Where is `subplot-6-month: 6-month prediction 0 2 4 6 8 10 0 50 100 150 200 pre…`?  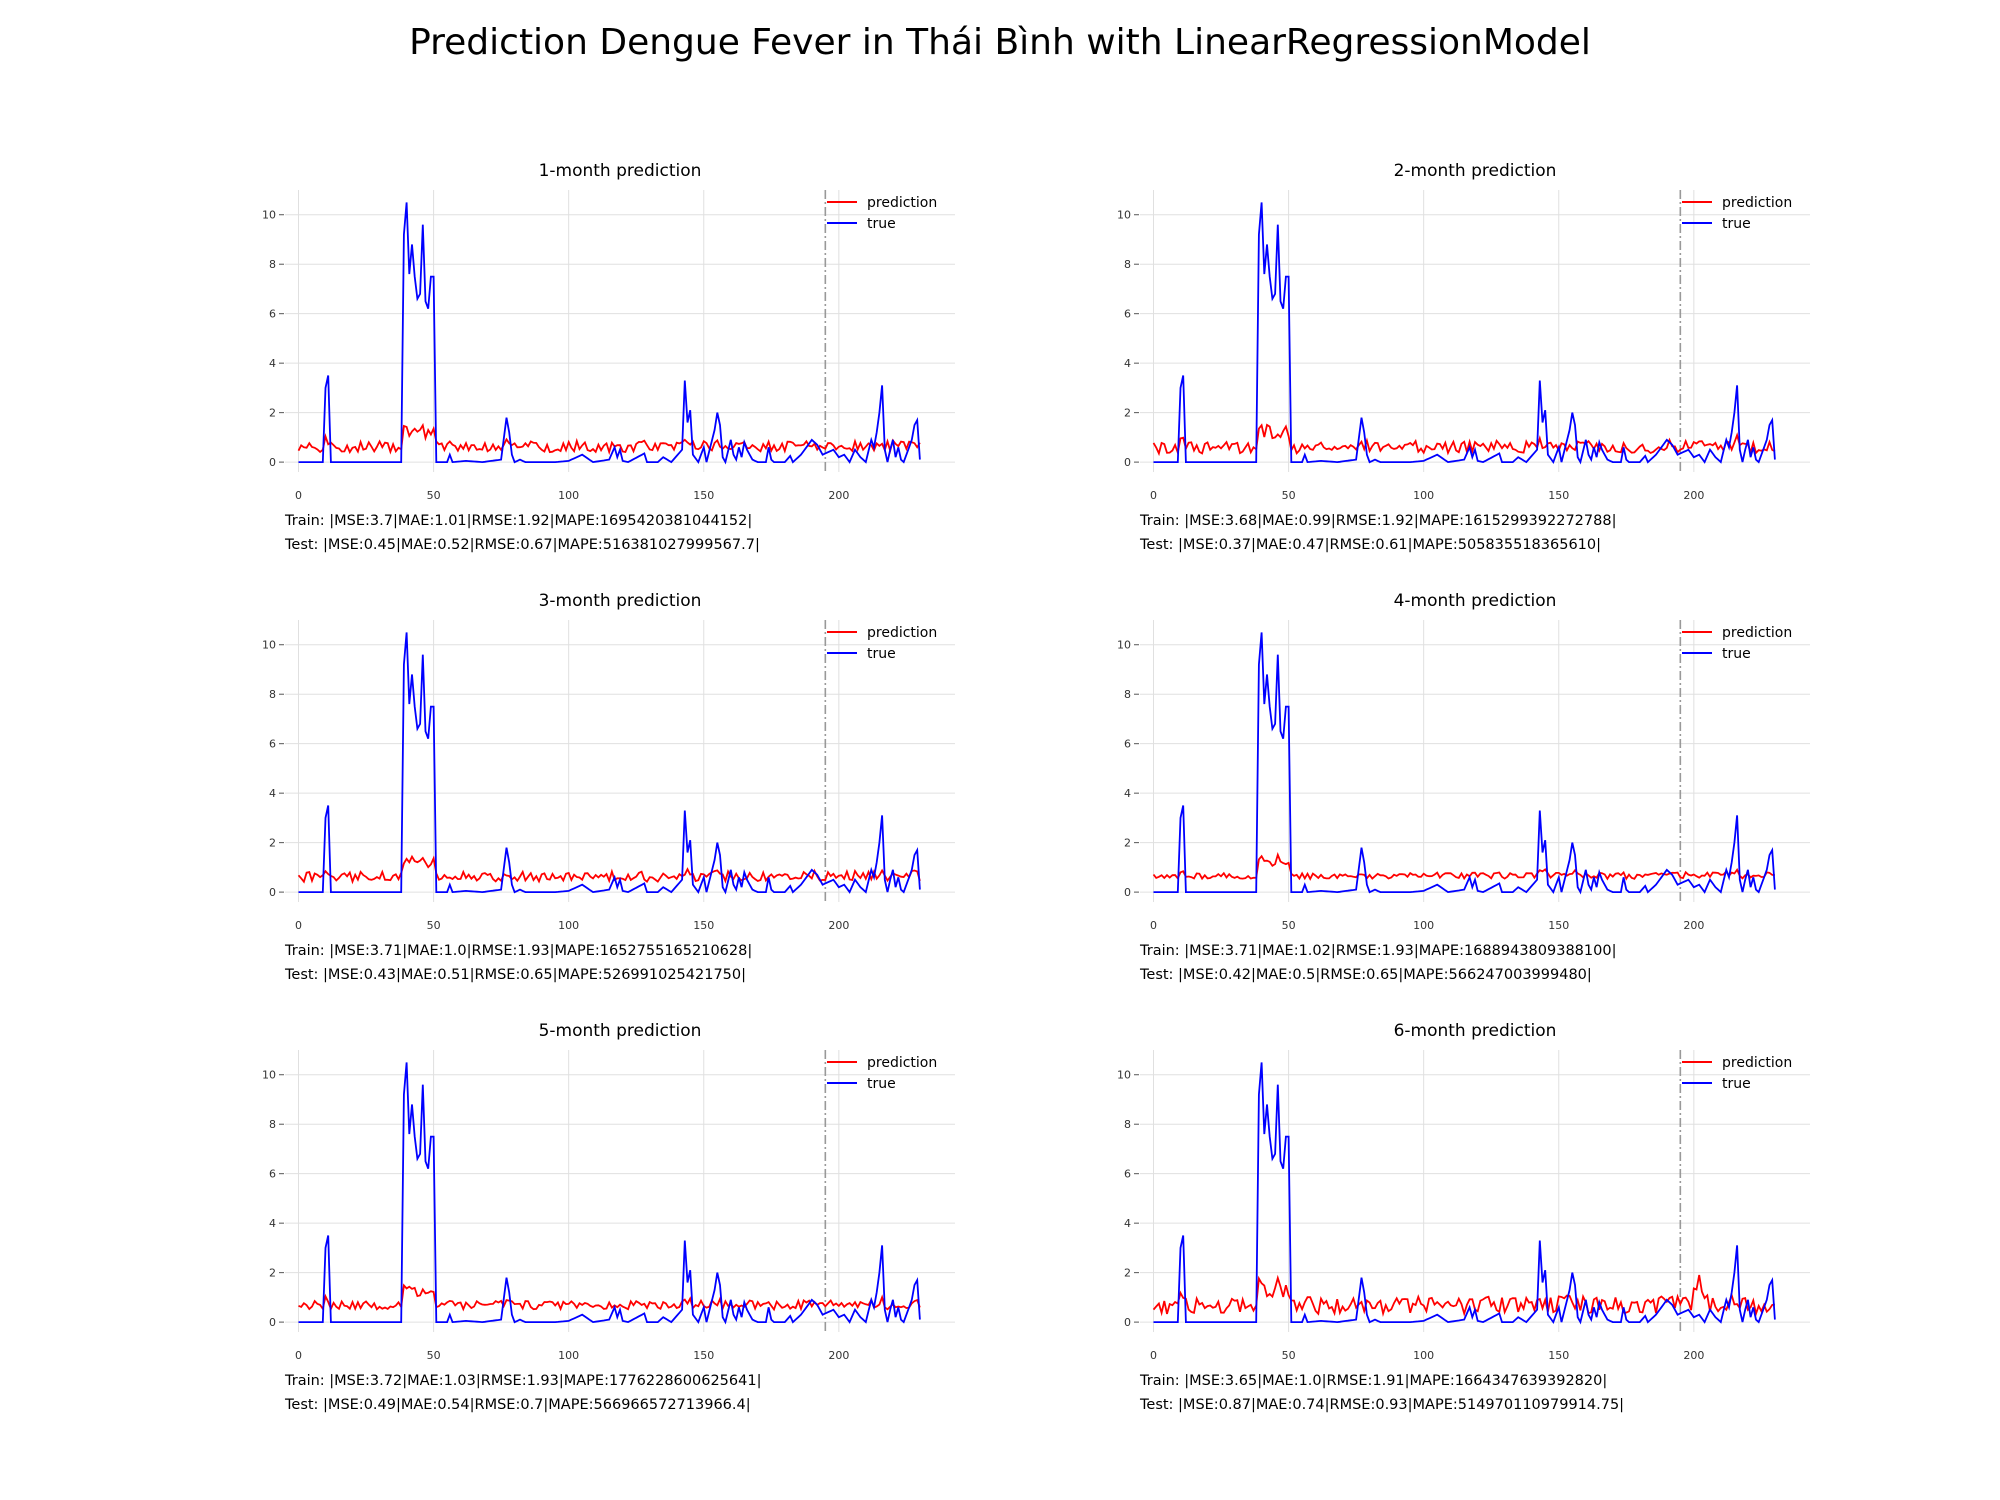
subplot-6-month: 6-month prediction 0 2 4 6 8 10 0 50 100 150 200 pre… is located at coordinates (1505, 1220).